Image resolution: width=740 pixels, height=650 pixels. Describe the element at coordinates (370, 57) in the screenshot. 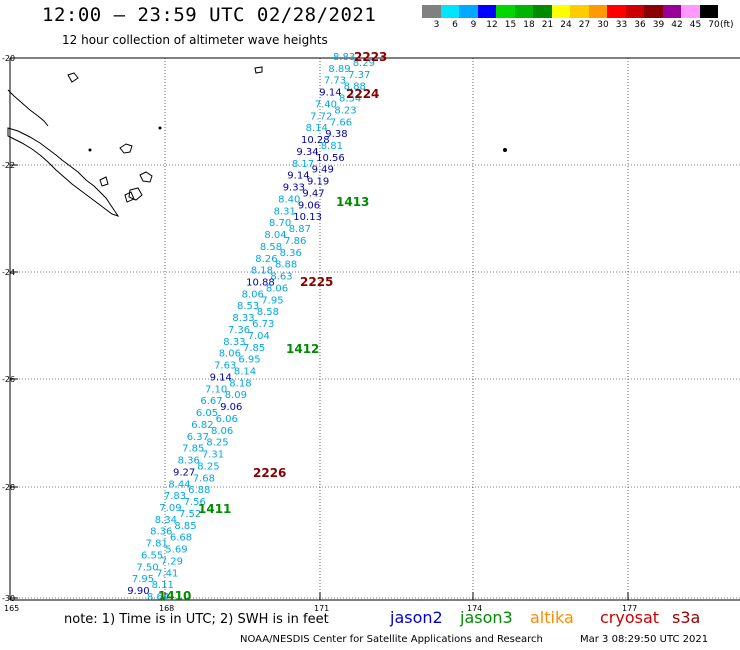

I see `track-time-label: 2223` at that location.